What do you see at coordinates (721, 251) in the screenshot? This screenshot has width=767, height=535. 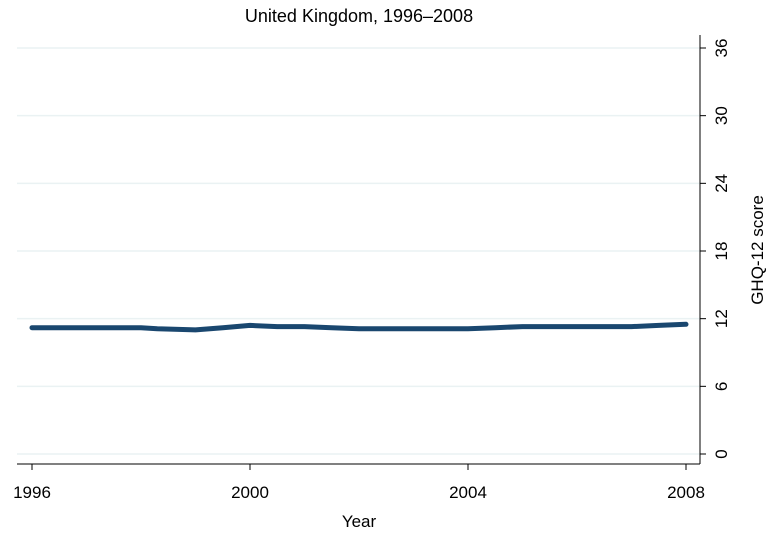 I see `y-tick-label: 18` at bounding box center [721, 251].